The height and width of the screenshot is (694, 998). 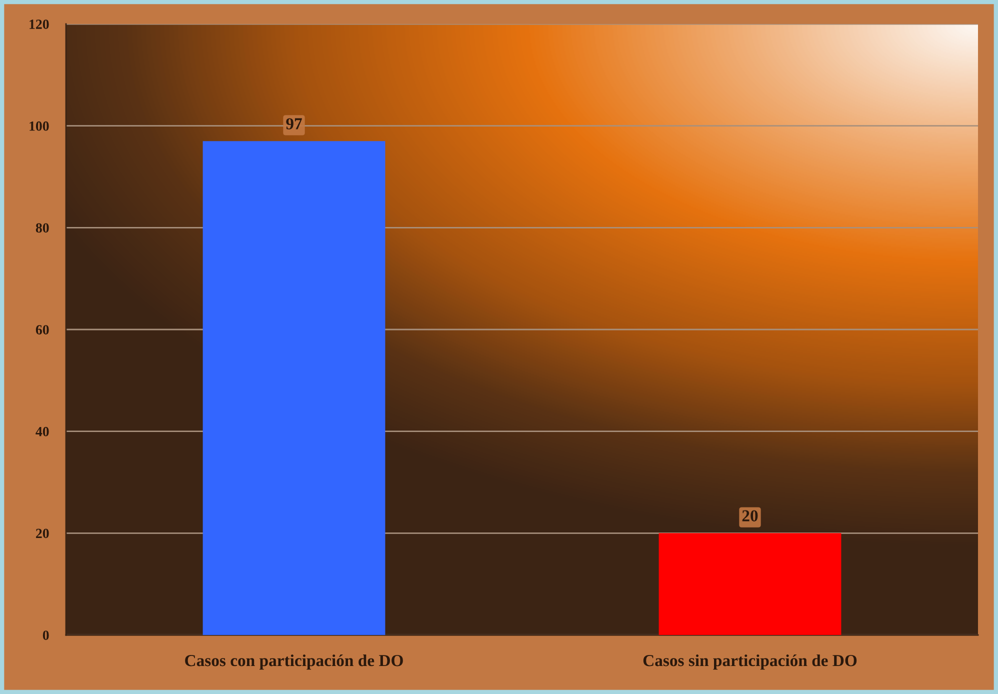 What do you see at coordinates (294, 662) in the screenshot?
I see `x-tick-label: Casos con participación de DO` at bounding box center [294, 662].